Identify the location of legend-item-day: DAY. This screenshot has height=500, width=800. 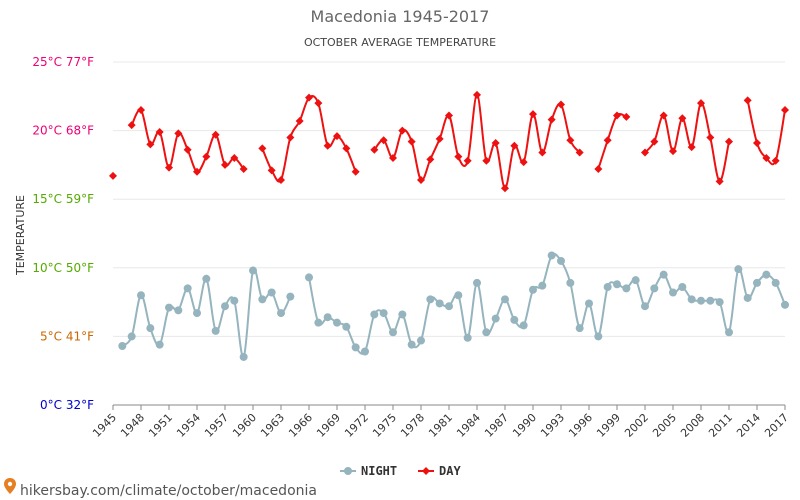
(439, 471).